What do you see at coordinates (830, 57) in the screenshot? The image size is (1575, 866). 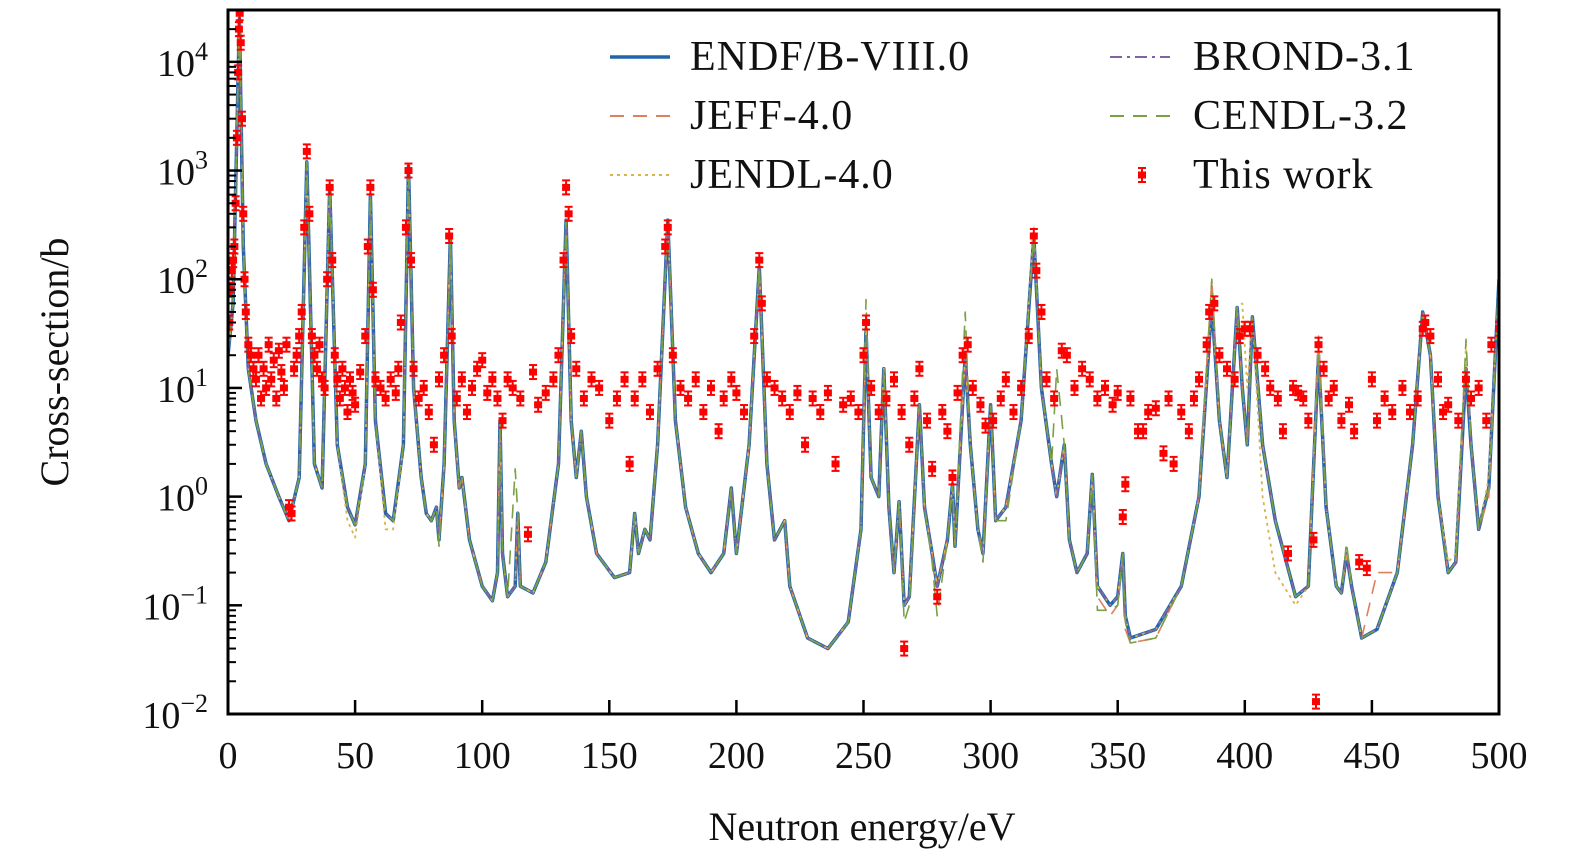 I see `legend-label-endf: ENDF/B-VIII.0` at bounding box center [830, 57].